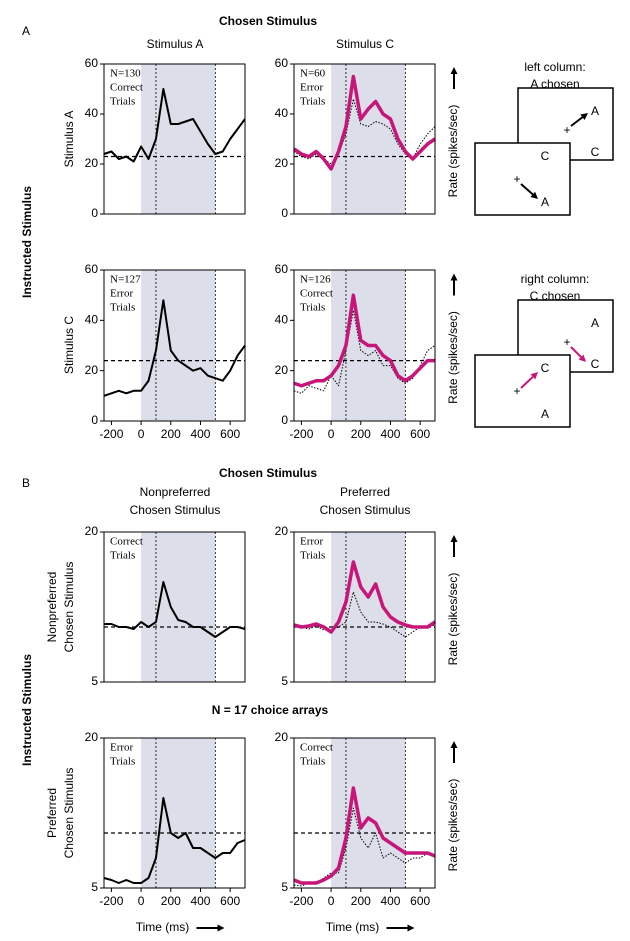 Image resolution: width=630 pixels, height=941 pixels. What do you see at coordinates (94, 887) in the screenshot?
I see `y-tick-label: 5` at bounding box center [94, 887].